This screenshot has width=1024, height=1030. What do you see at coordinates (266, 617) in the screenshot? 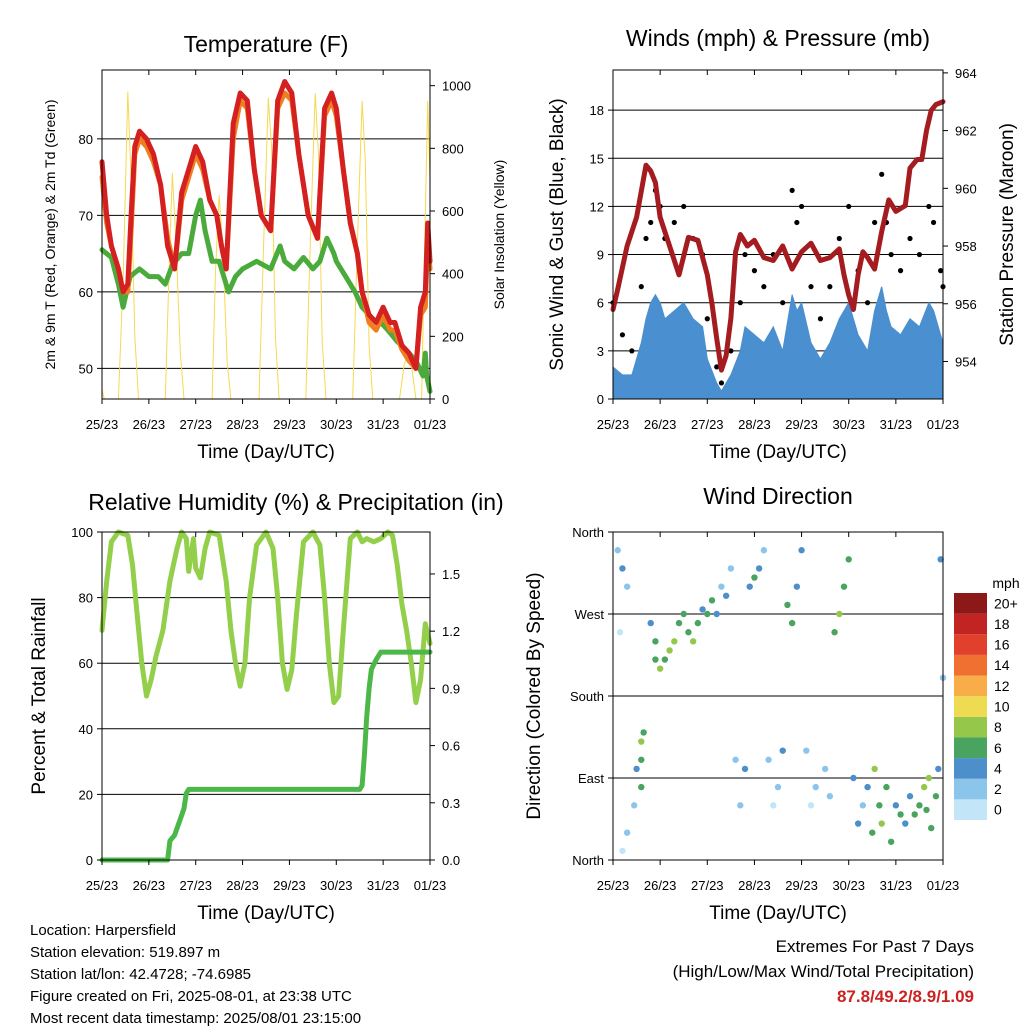
I see `rh-series` at bounding box center [266, 617].